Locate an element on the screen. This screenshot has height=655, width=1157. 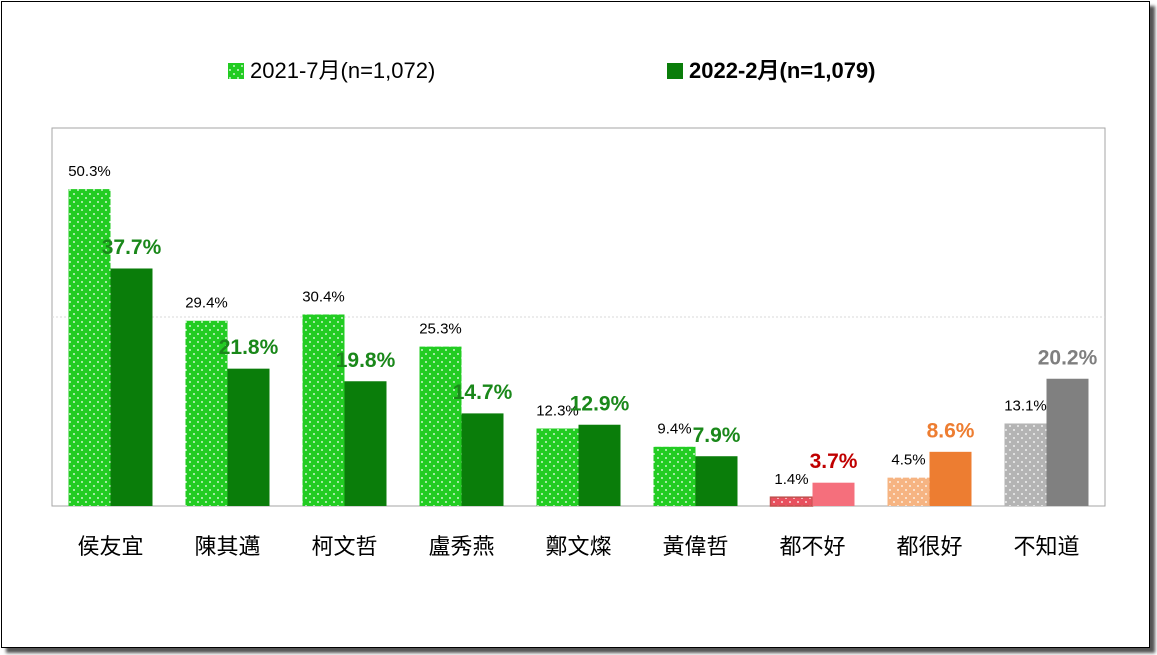
legend-label: 2021-7月(n=1,072) is located at coordinates (342, 70).